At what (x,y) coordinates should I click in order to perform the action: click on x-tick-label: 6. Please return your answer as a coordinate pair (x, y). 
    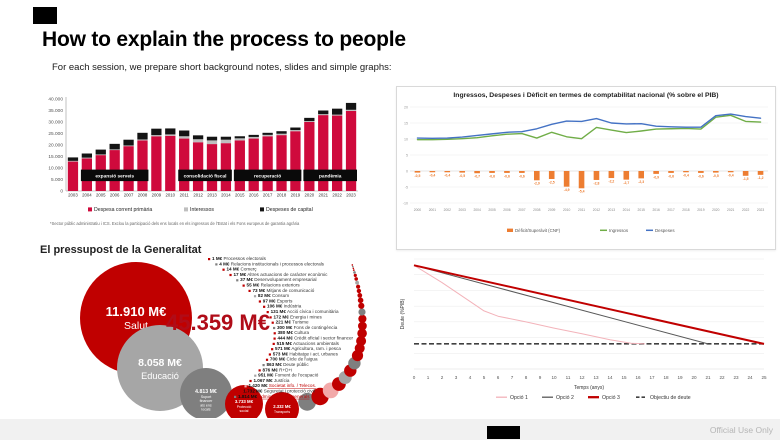
    Looking at the image, I should click on (498, 377).